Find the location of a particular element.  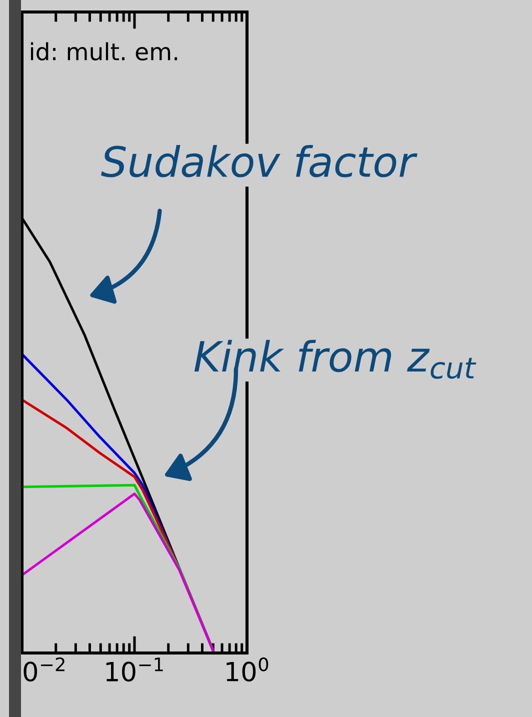

annotation: Kink from z$_{cut}$ is located at coordinates (335, 359).